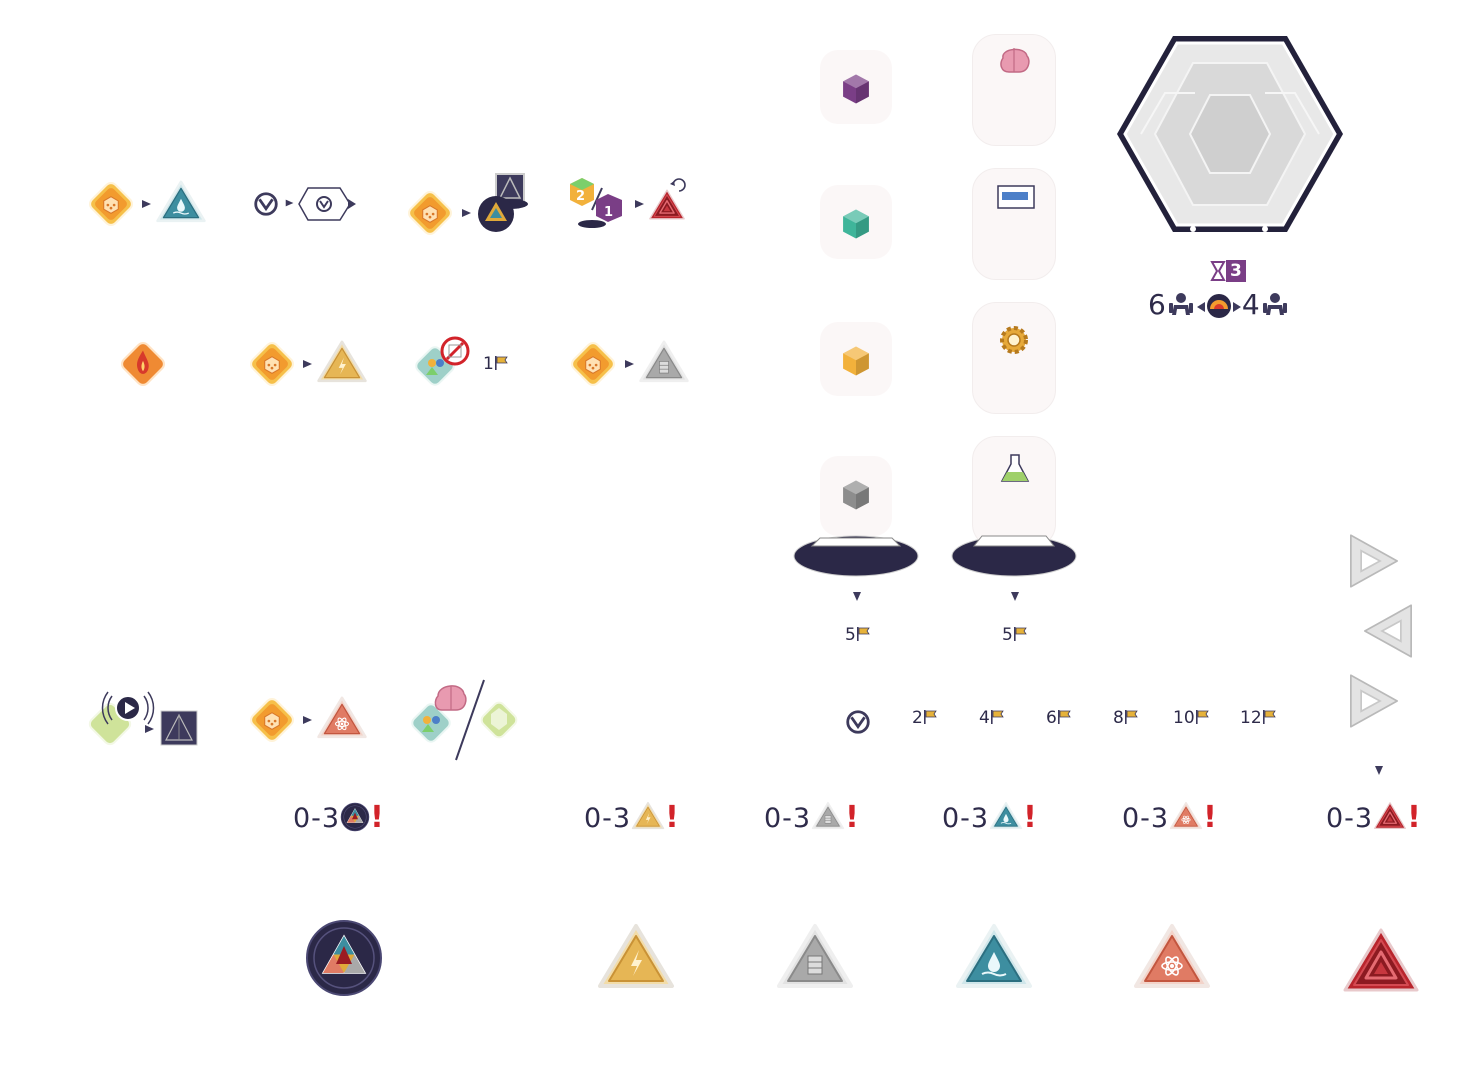 The height and width of the screenshot is (1080, 1480). I want to click on pedestal-right-flag: 5, so click(1014, 635).